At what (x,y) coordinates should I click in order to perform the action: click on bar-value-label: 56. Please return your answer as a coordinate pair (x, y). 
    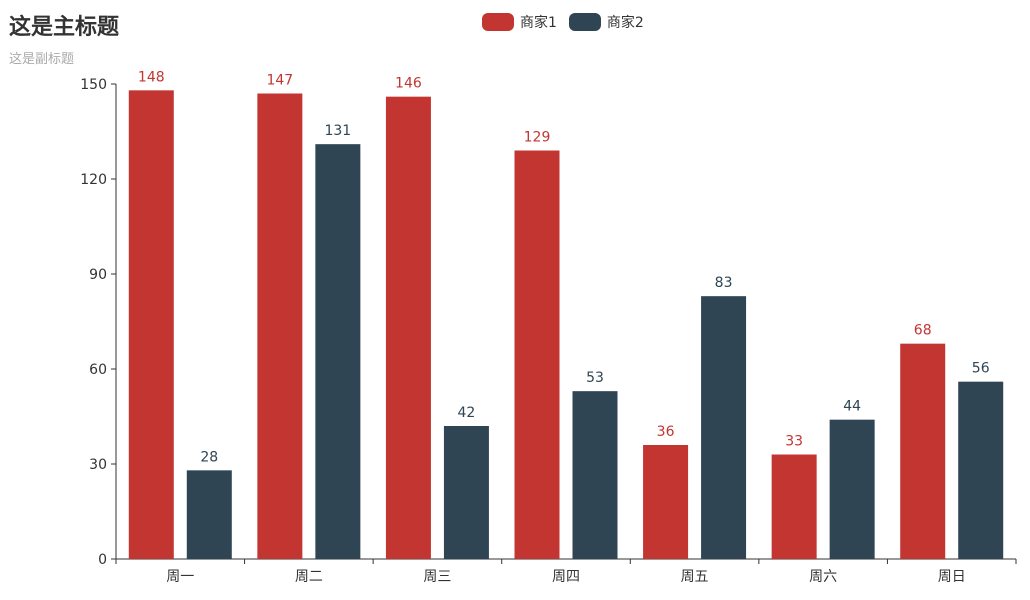
    Looking at the image, I should click on (981, 369).